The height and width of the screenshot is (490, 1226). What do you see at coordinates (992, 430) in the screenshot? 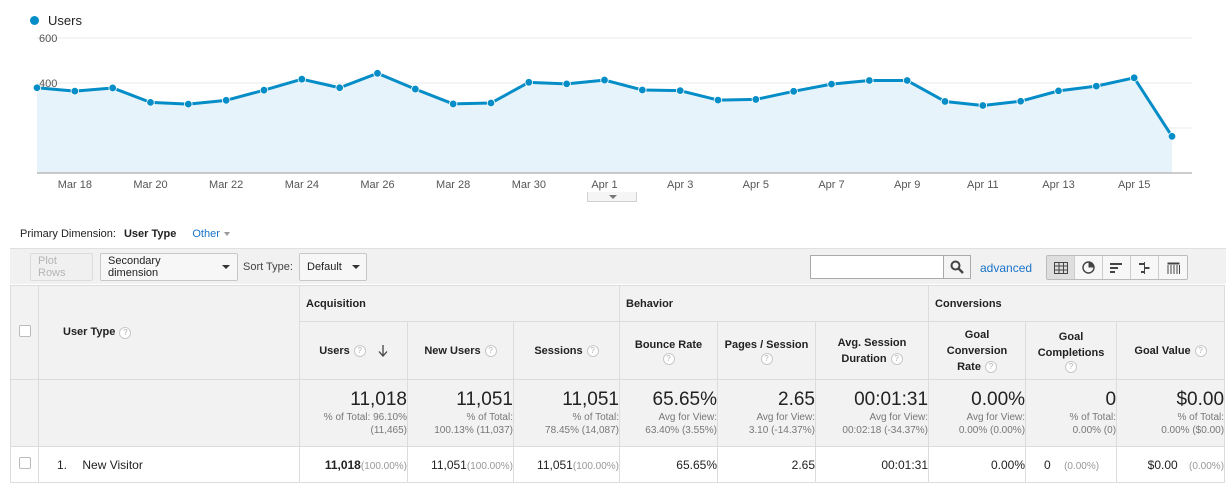
I see `total-goal-conv-sub2: 0.00% (0.00%)` at bounding box center [992, 430].